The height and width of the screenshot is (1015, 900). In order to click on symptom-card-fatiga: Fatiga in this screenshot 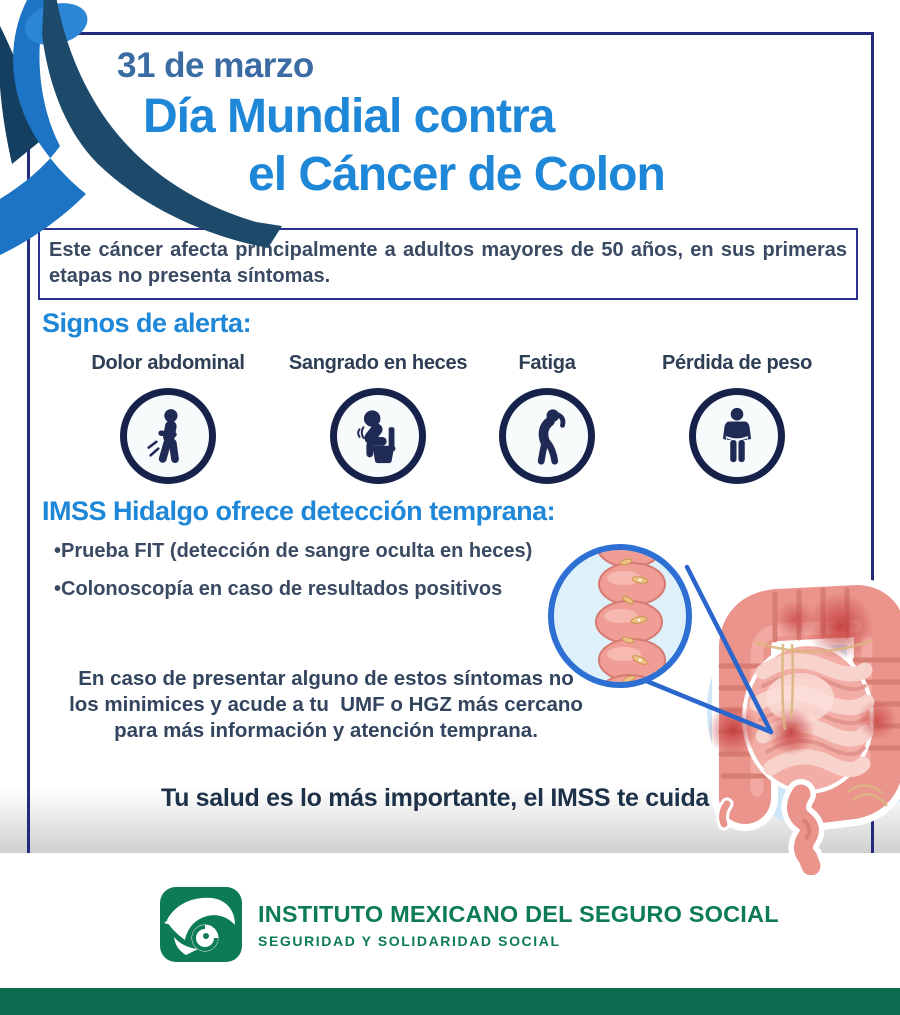, I will do `click(547, 418)`.